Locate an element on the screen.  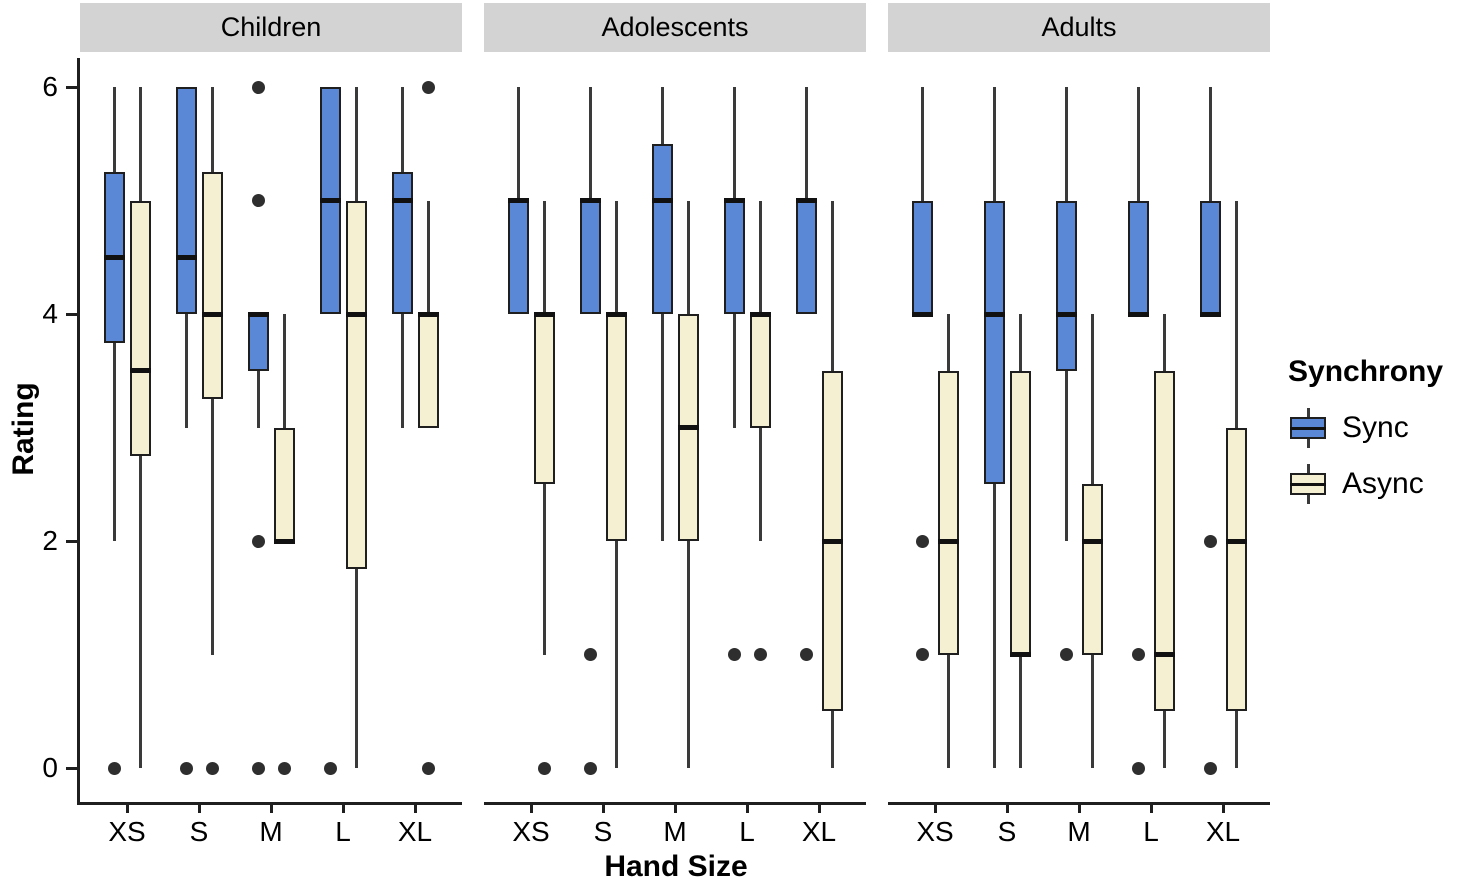
whisker-upper-adults-s-sync is located at coordinates (994, 144).